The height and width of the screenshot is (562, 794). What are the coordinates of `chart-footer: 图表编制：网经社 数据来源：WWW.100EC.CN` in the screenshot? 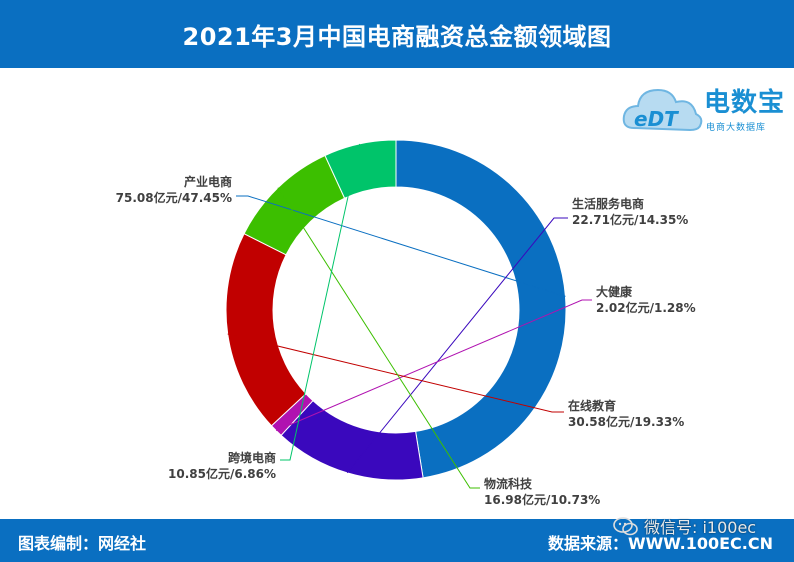 It's located at (397, 540).